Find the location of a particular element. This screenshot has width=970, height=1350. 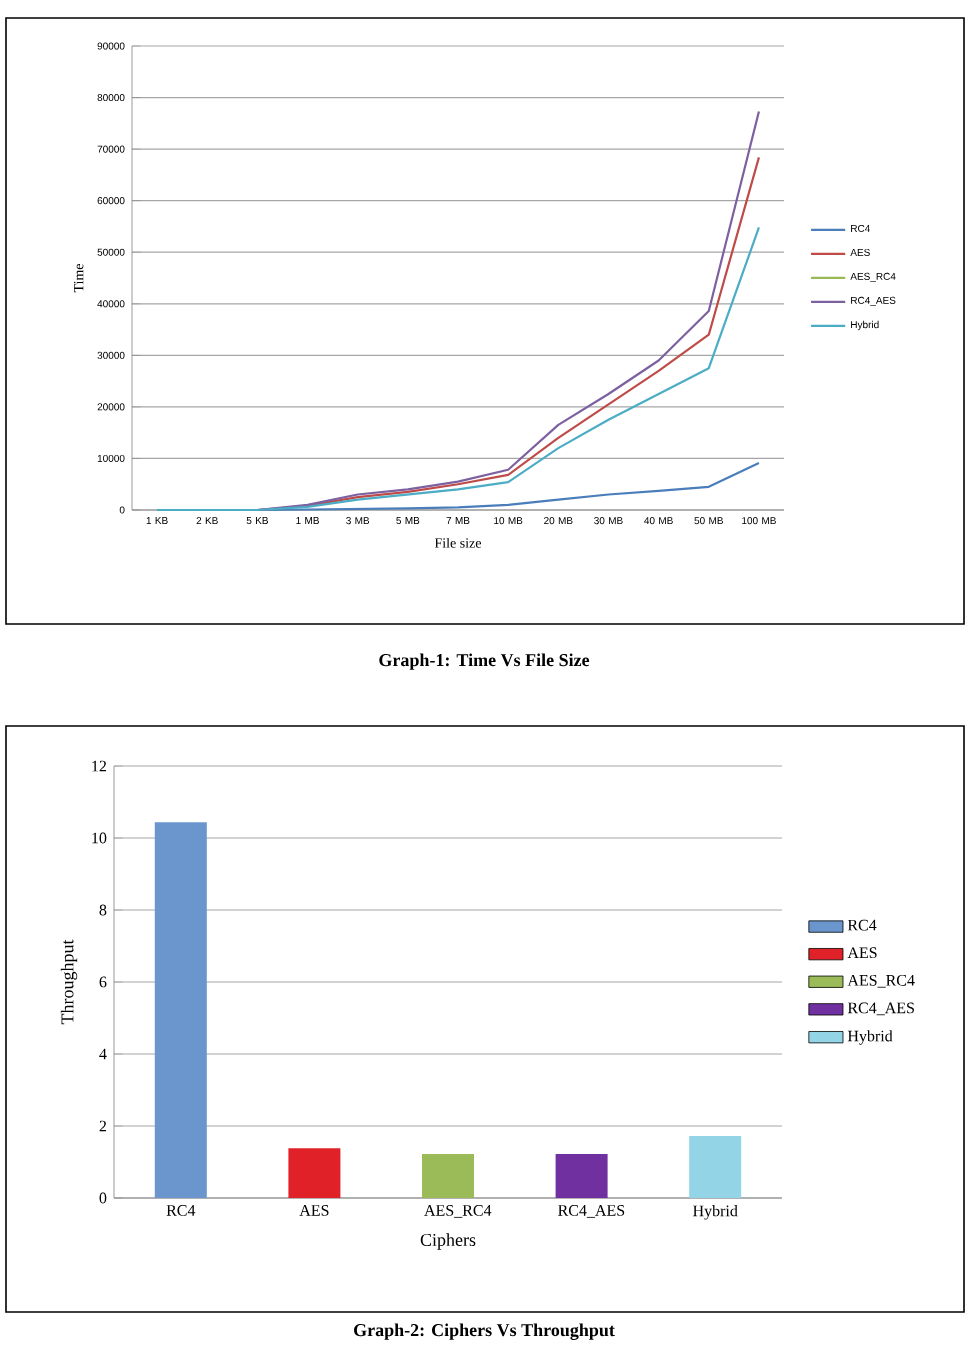

x-tick-label: AES is located at coordinates (314, 1210).